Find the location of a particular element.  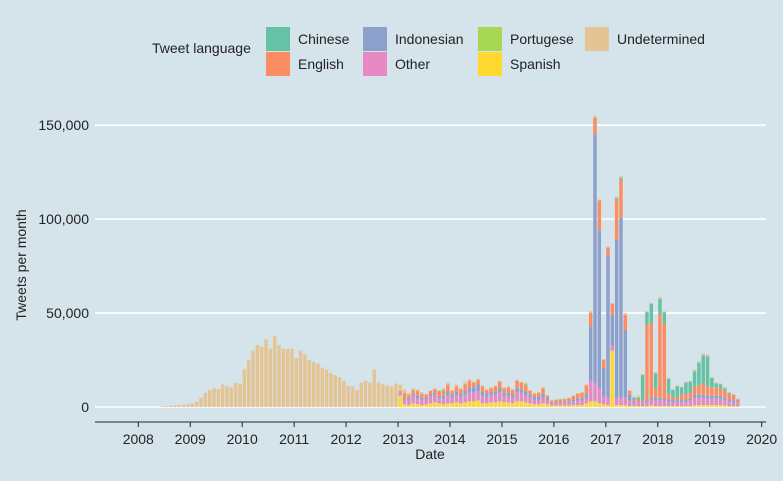

x-tick-label: 2017 is located at coordinates (605, 439).